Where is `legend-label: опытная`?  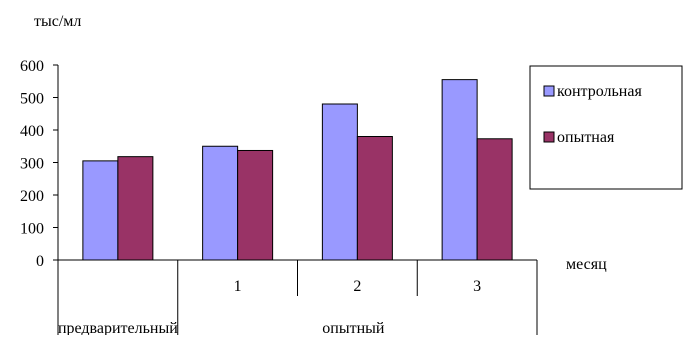 legend-label: опытная is located at coordinates (586, 137).